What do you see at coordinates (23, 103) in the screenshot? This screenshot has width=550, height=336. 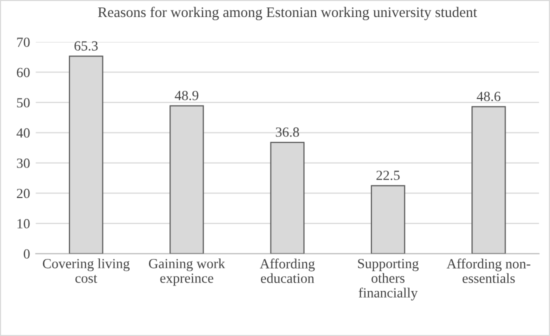 I see `y-tick-label: 50` at bounding box center [23, 103].